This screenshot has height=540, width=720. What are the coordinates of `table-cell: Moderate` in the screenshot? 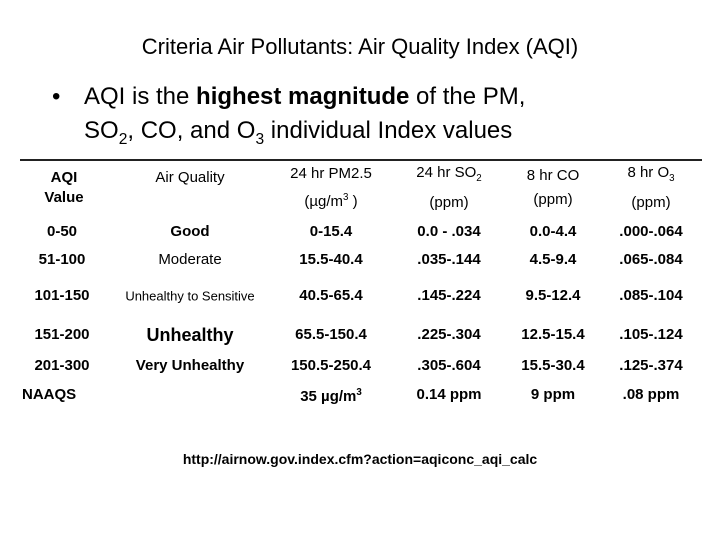 It's located at (189, 260).